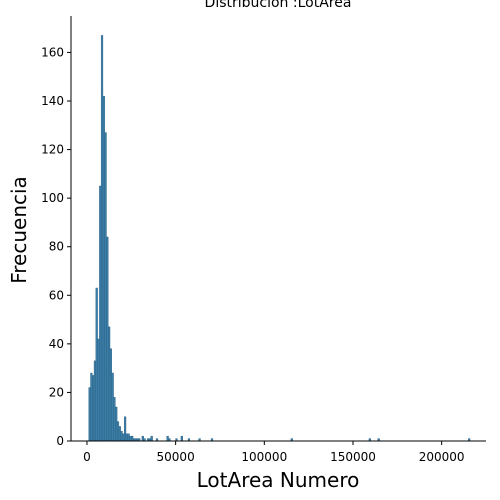 This screenshot has height=500, width=500. I want to click on y-tick-label: 160, so click(52, 52).